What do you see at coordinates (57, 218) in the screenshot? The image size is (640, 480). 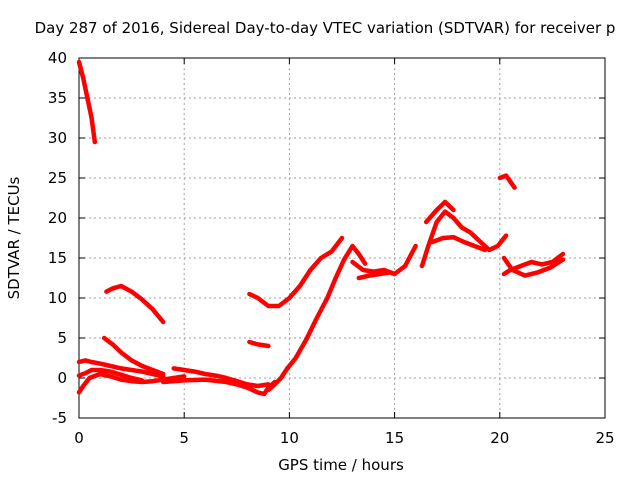 I see `y-tick-label: 20` at bounding box center [57, 218].